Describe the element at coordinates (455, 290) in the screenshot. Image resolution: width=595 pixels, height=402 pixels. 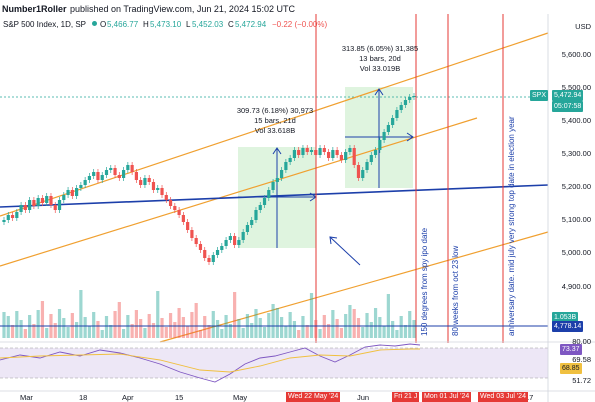
I see `vlabel-oct-low: 80 weeks from oct 23 low` at that location.